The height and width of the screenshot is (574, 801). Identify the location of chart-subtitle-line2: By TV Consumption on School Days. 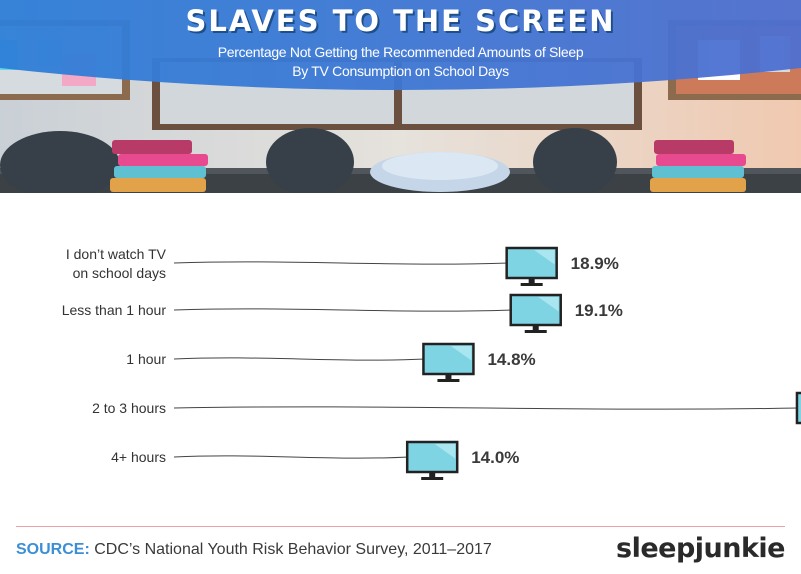
(400, 71).